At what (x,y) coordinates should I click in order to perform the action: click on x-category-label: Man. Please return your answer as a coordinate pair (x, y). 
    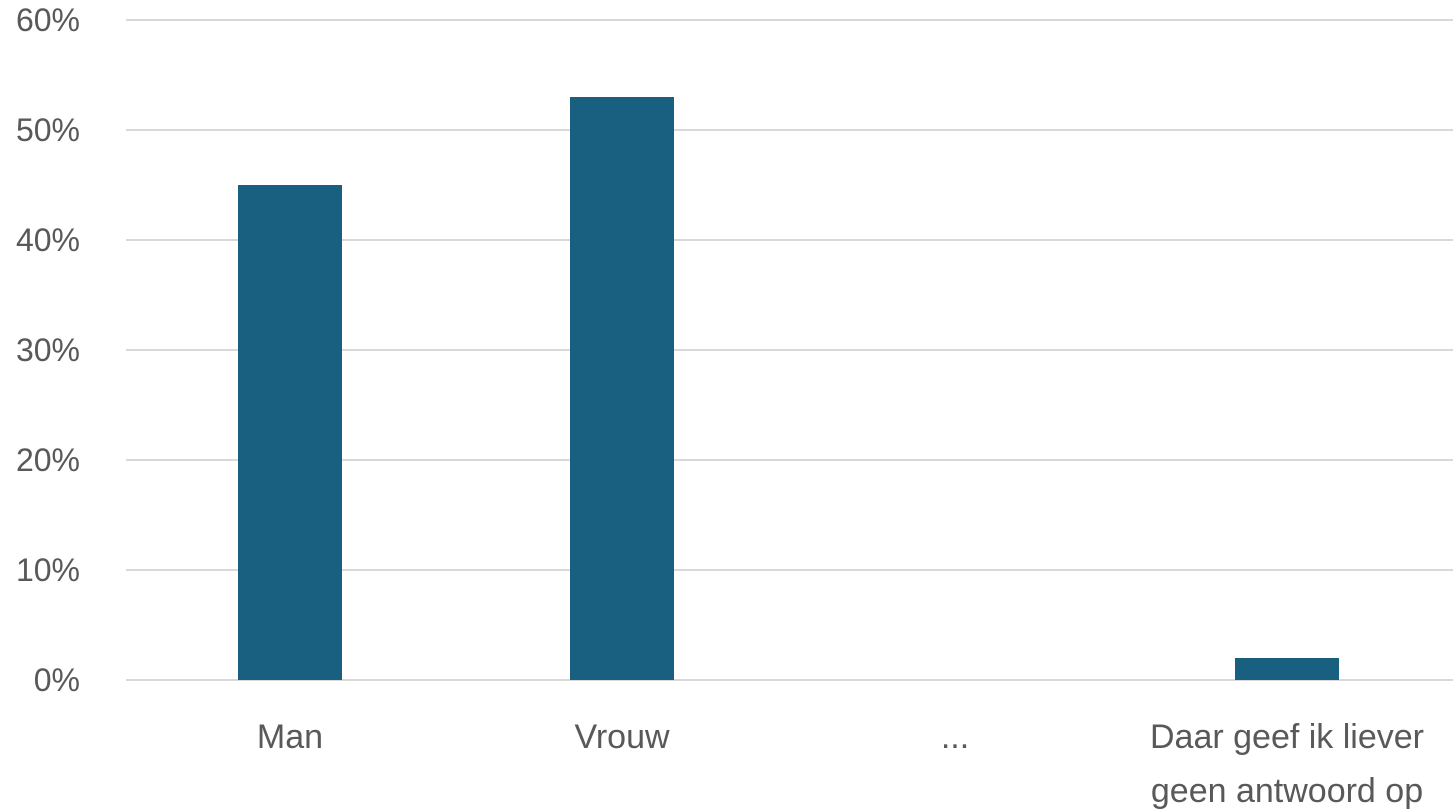
    Looking at the image, I should click on (290, 737).